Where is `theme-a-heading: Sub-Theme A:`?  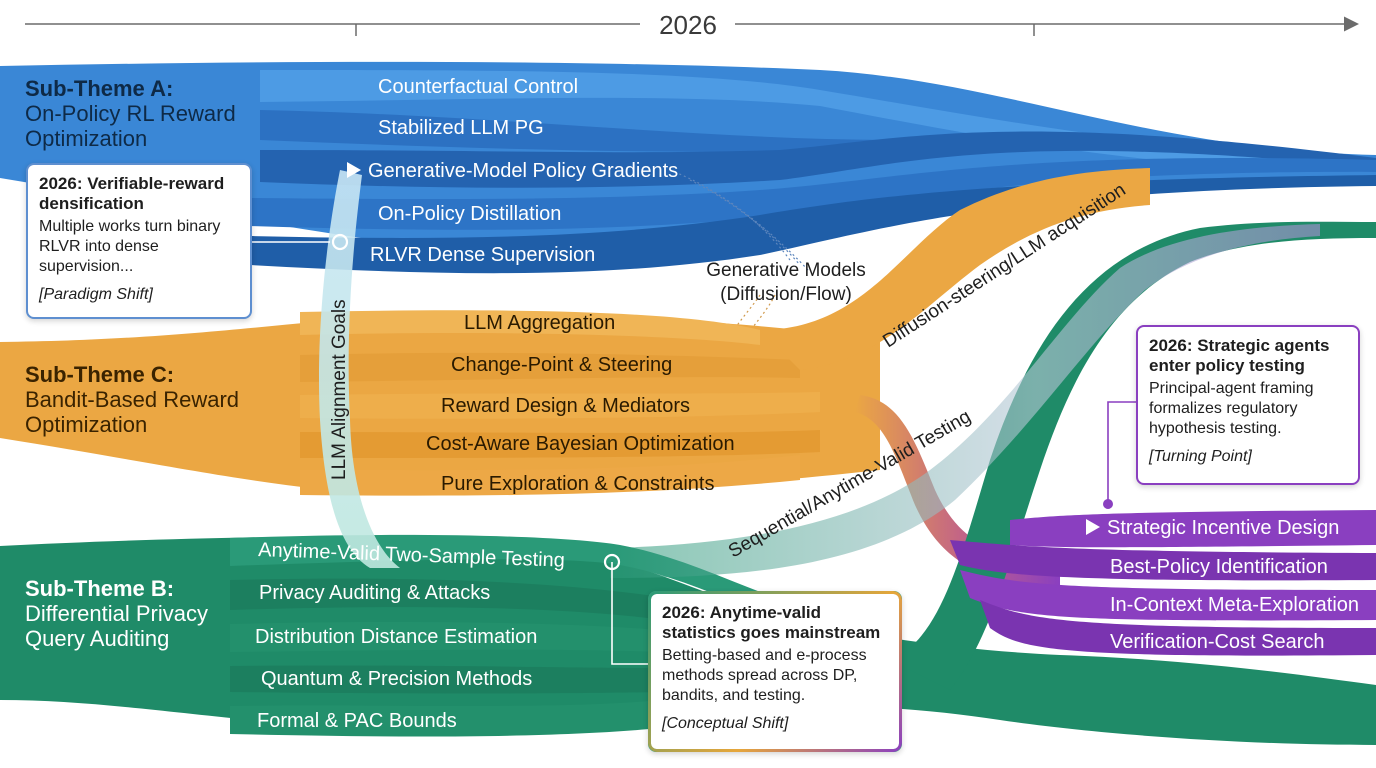
theme-a-heading: Sub-Theme A: is located at coordinates (99, 88).